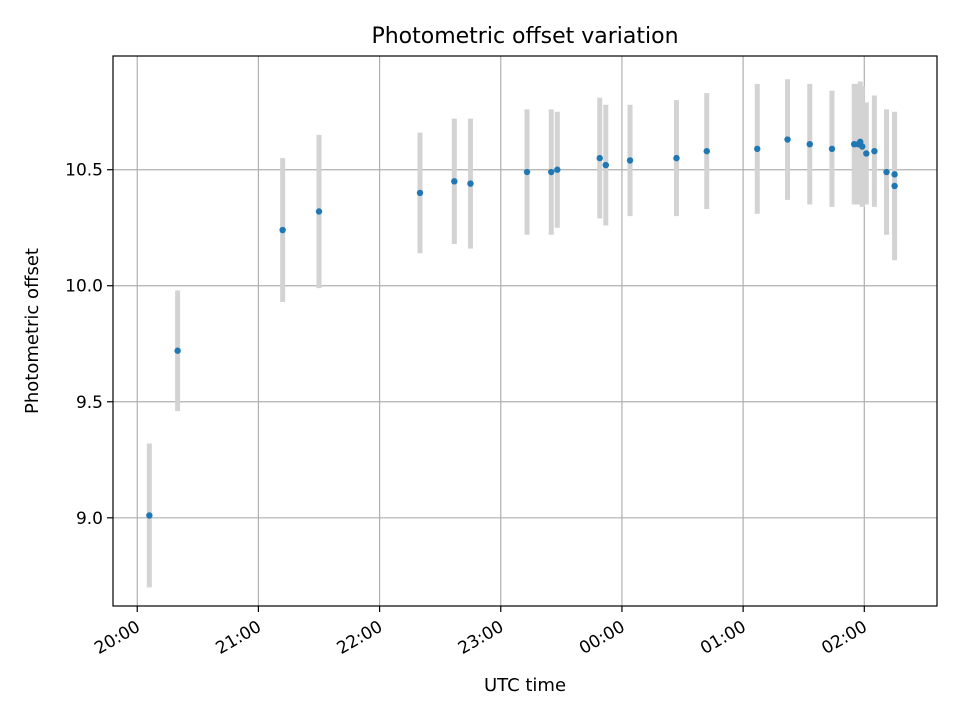  What do you see at coordinates (84, 171) in the screenshot?
I see `y-tick-label: 10.5` at bounding box center [84, 171].